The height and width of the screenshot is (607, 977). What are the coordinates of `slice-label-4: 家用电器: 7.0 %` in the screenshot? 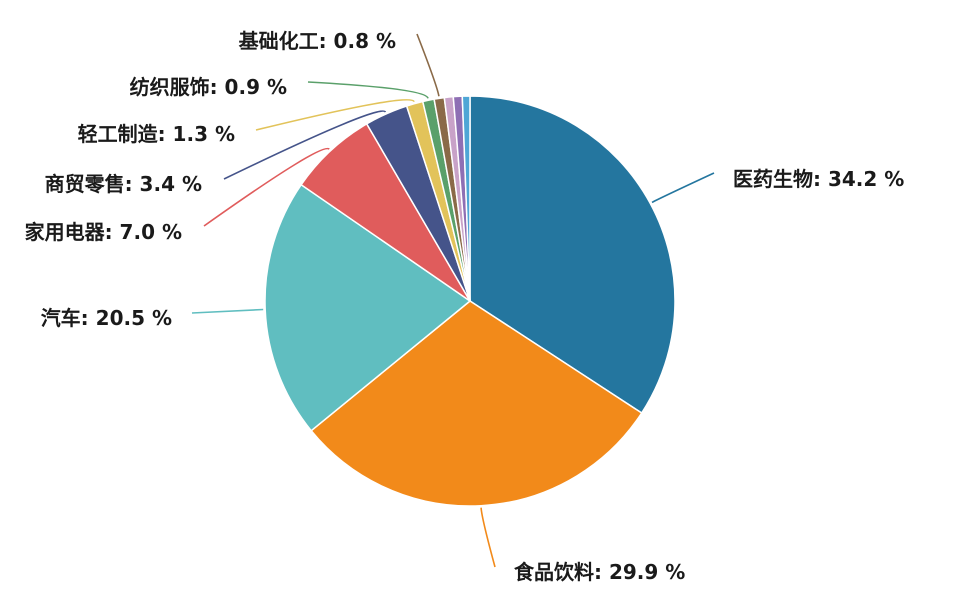 It's located at (103, 232).